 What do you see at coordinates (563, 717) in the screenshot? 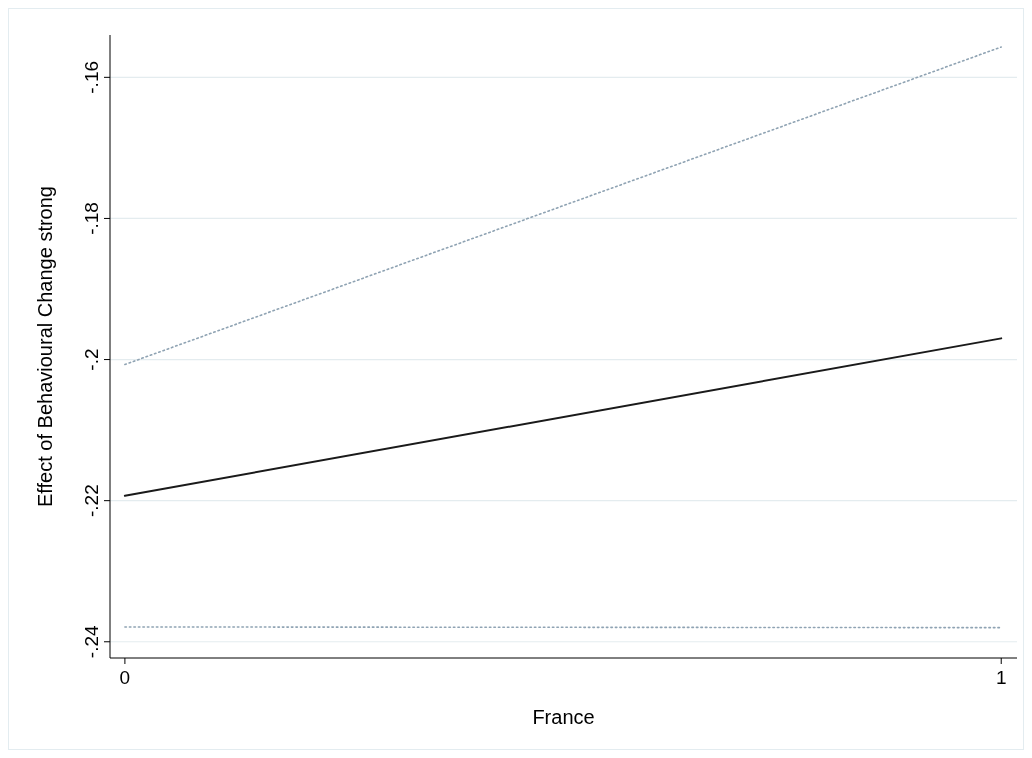
I see `x-axis-title: France` at bounding box center [563, 717].